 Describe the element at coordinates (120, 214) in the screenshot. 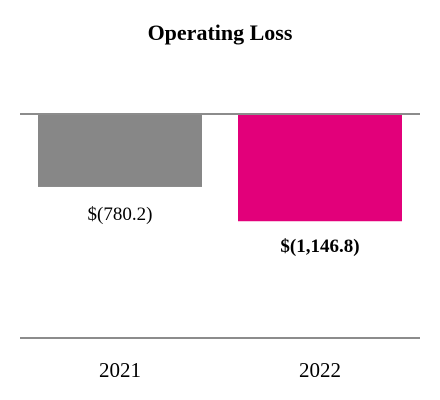

I see `data-label-2021: $(780.2)` at that location.